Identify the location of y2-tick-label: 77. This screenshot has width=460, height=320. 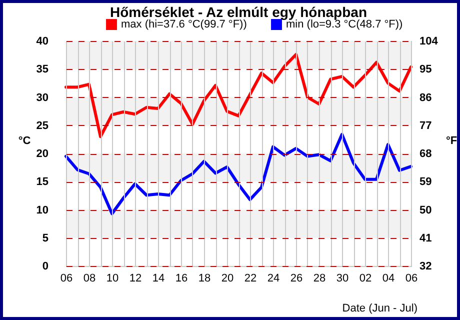
(426, 126).